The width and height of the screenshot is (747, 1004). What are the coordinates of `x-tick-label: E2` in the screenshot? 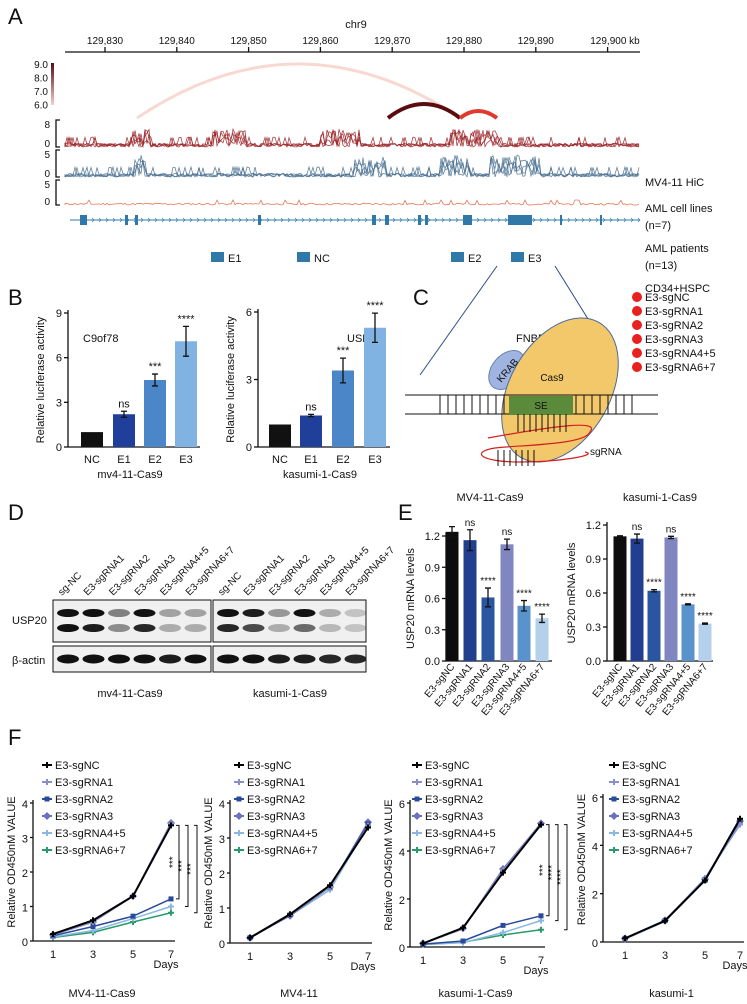 It's located at (342, 460).